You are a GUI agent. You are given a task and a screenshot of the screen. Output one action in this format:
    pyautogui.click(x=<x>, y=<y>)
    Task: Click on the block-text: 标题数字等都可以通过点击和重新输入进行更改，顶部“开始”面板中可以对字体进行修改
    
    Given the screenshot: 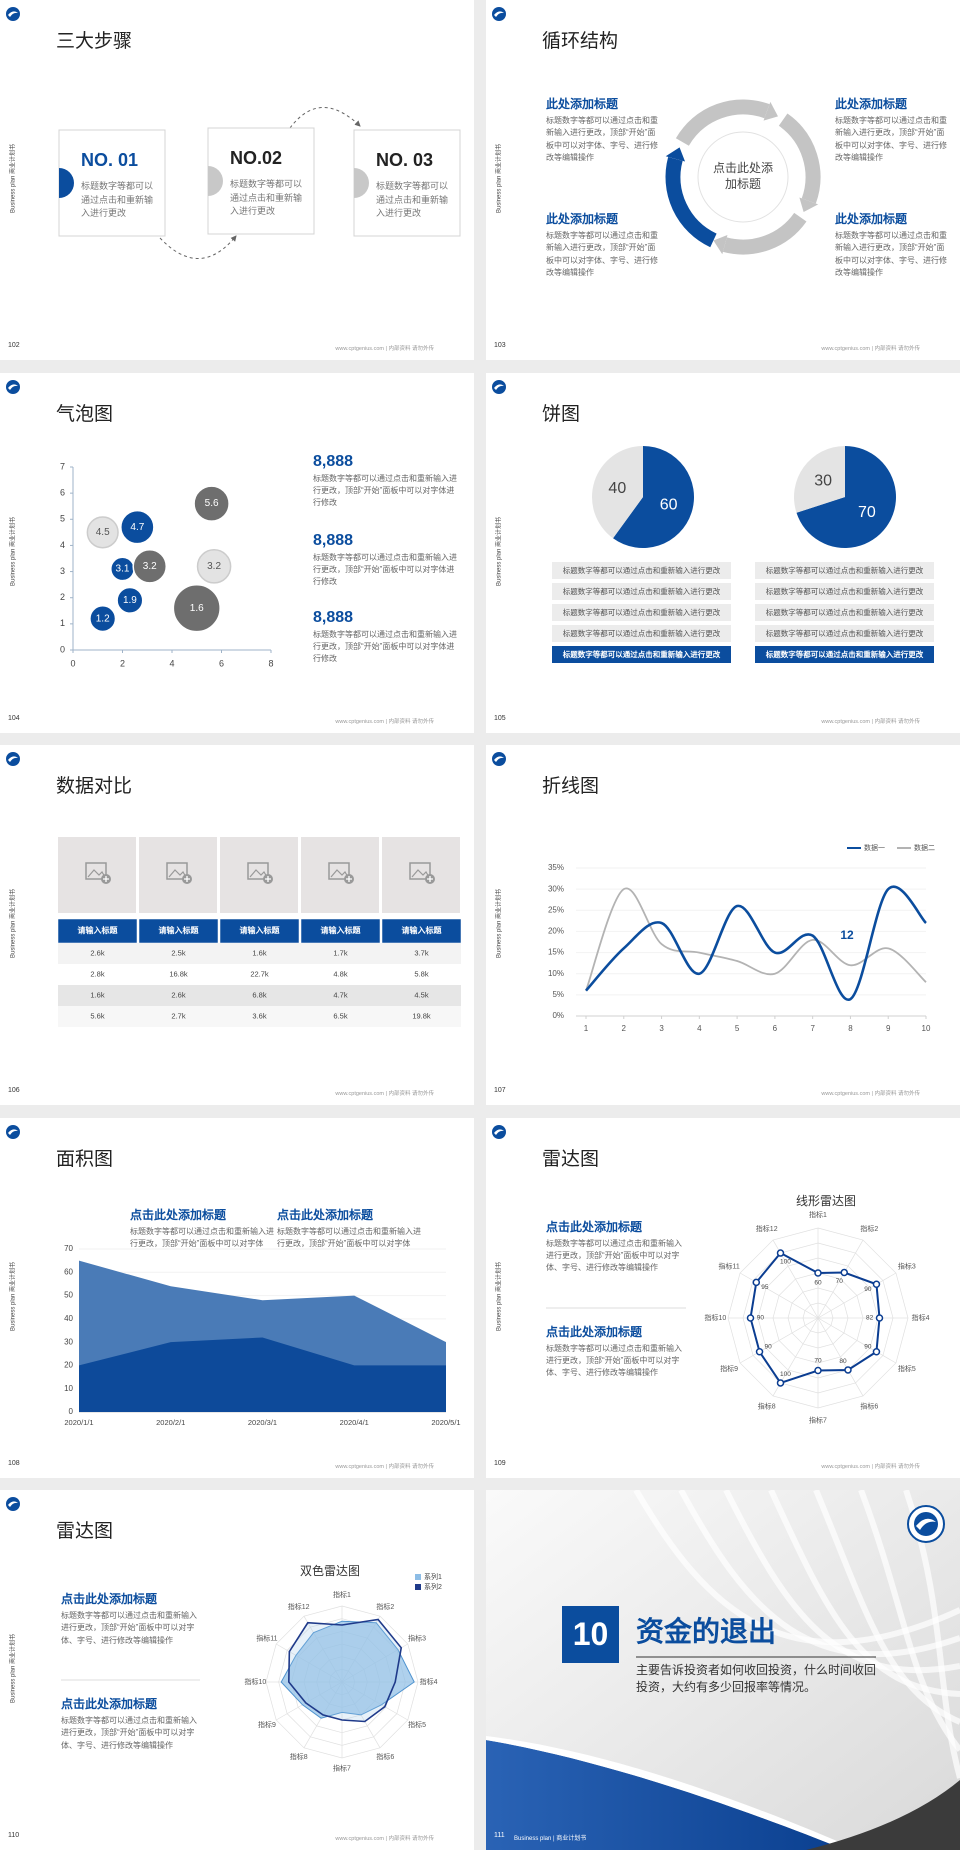 What is the action you would take?
    pyautogui.click(x=385, y=490)
    